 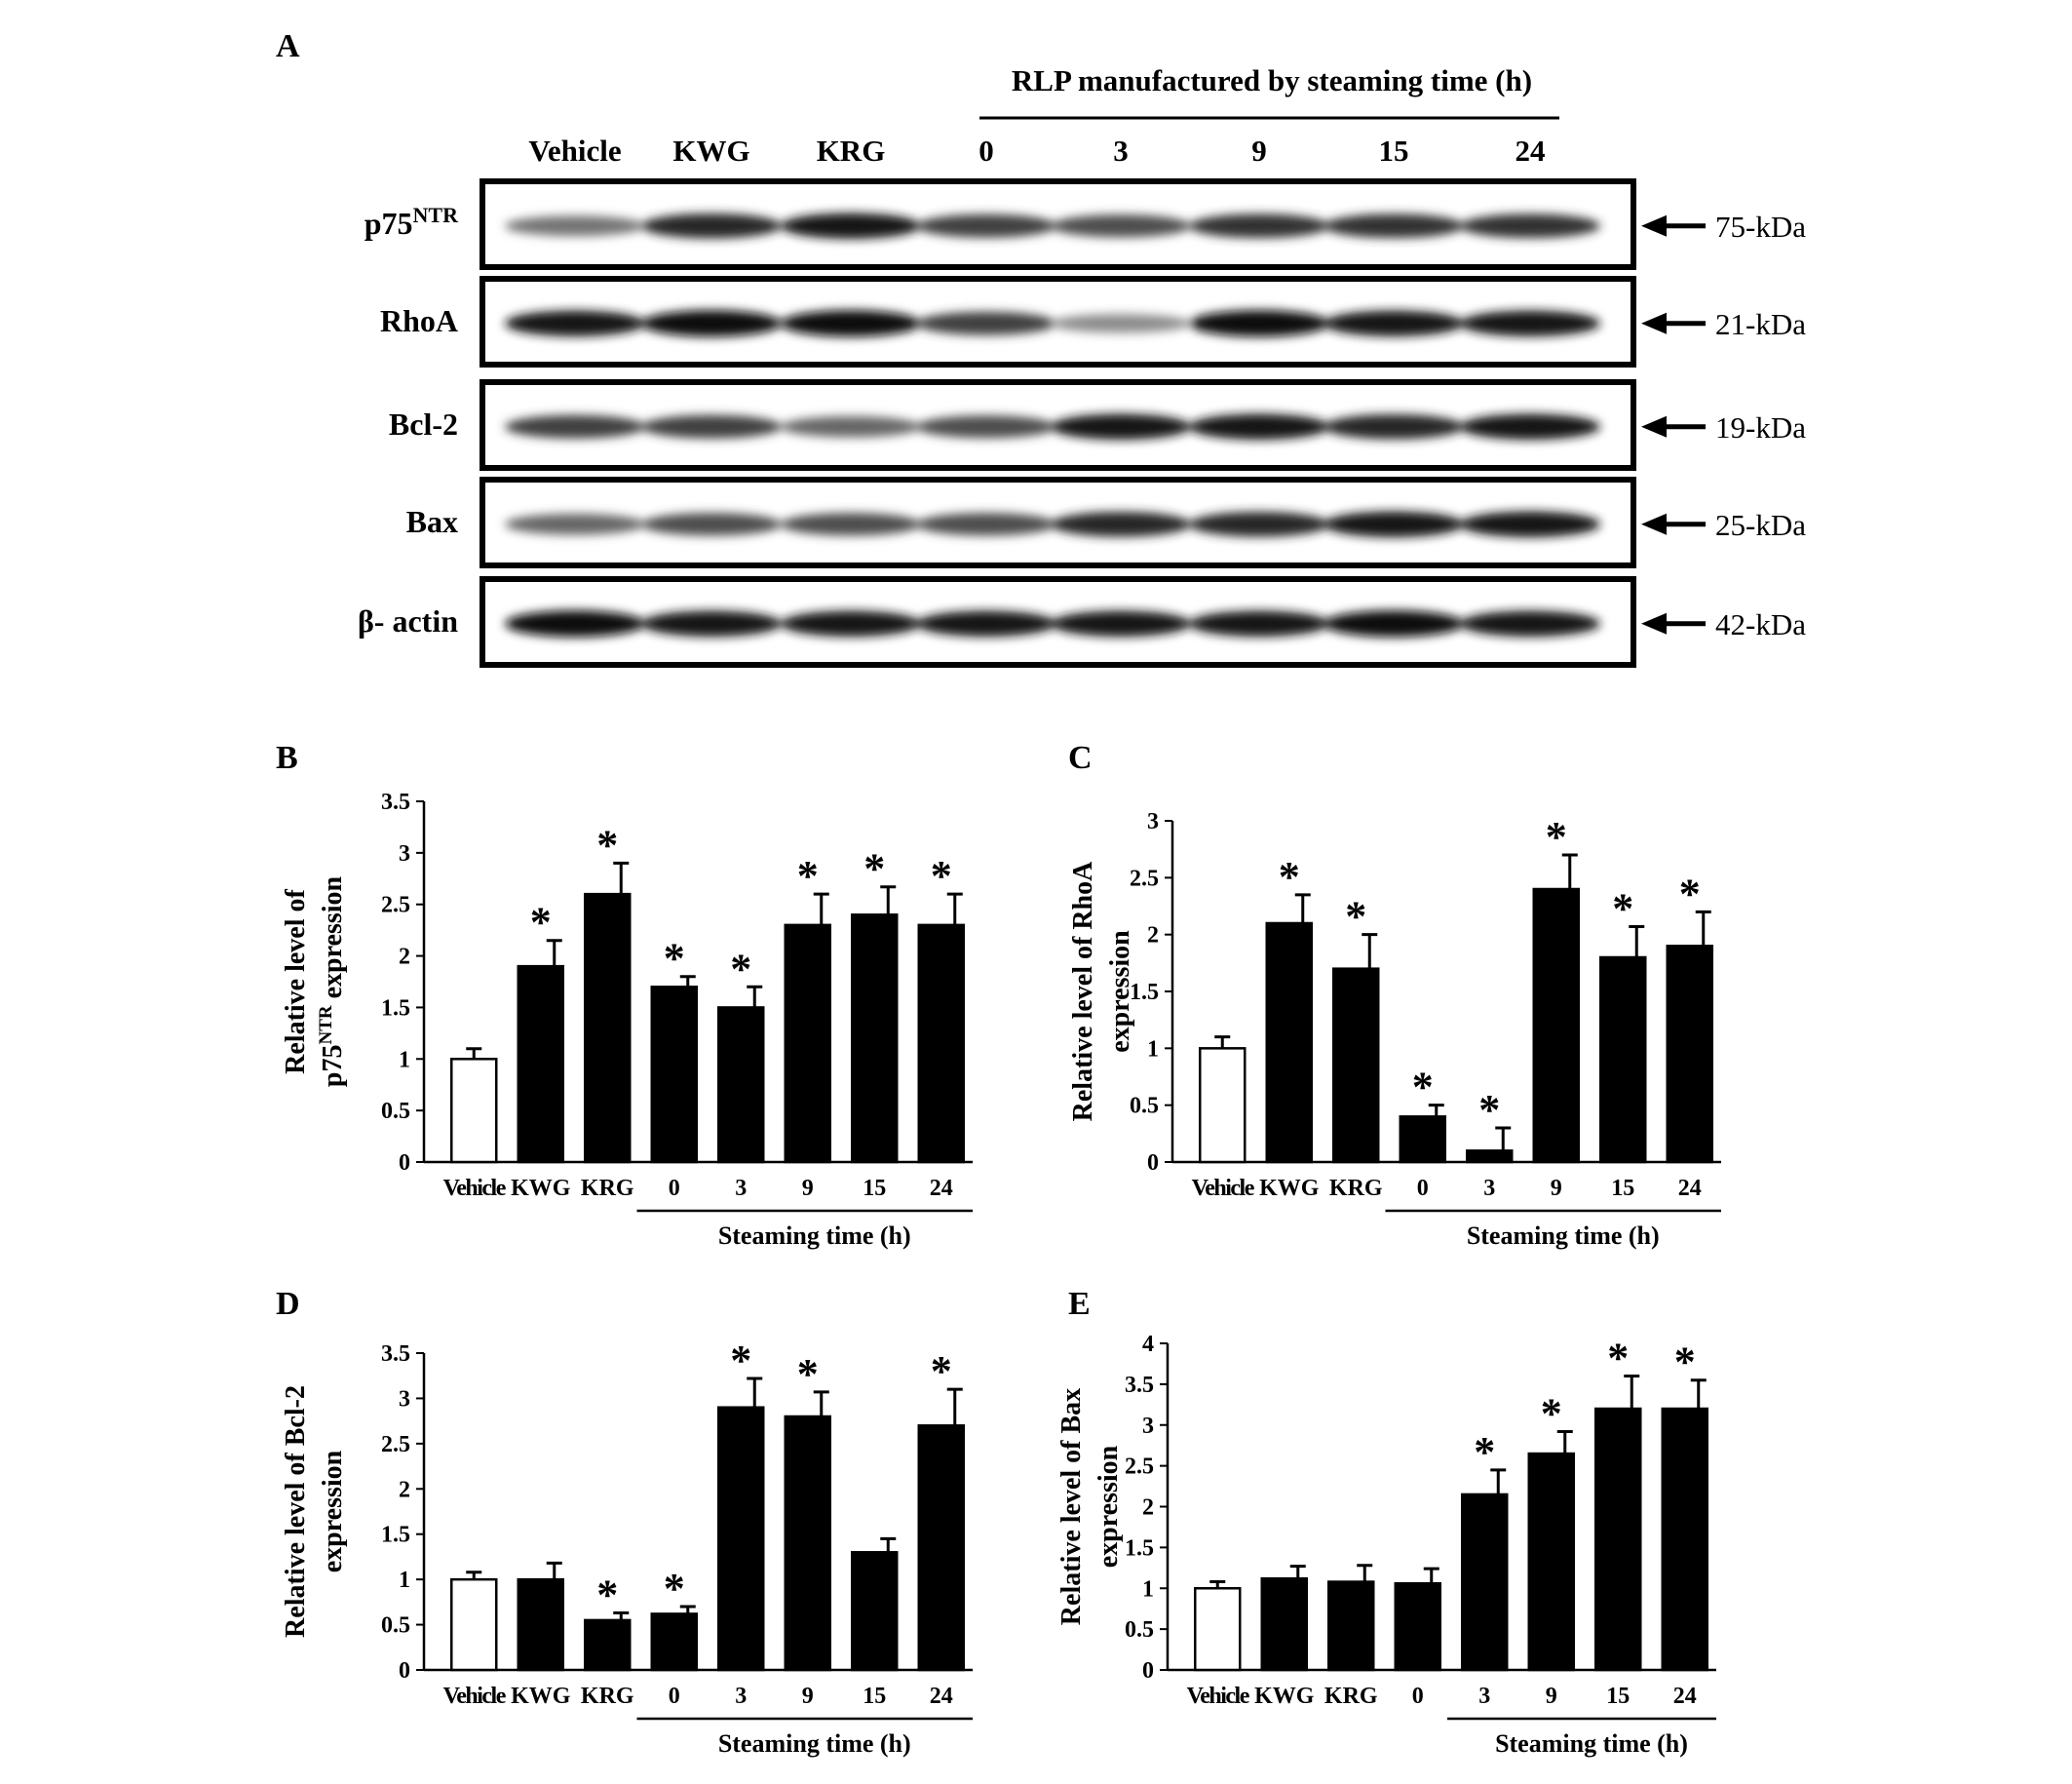 What do you see at coordinates (288, 1304) in the screenshot?
I see `panel-letter: D` at bounding box center [288, 1304].